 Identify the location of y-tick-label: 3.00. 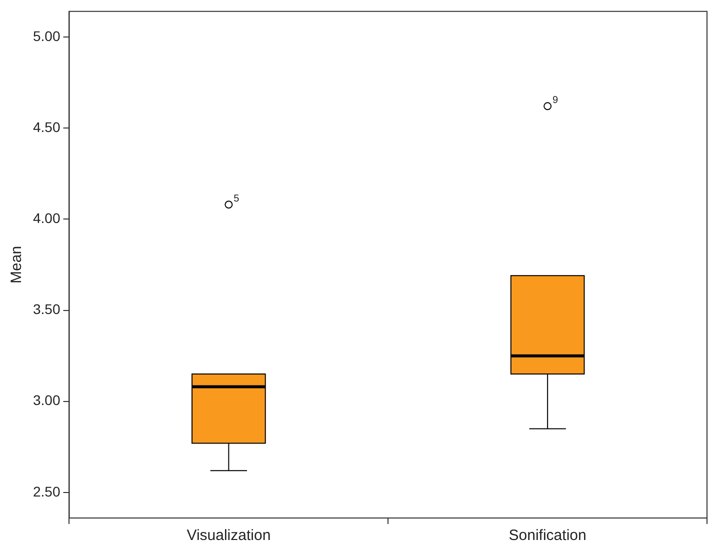
(46, 400).